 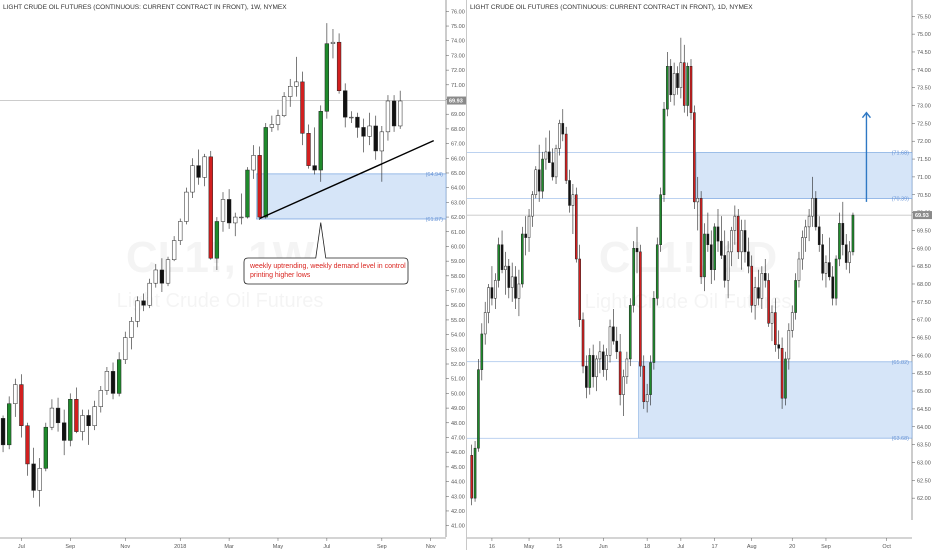 What do you see at coordinates (435, 220) in the screenshot?
I see `demand-zone-bottom-label: (61.87)` at bounding box center [435, 220].